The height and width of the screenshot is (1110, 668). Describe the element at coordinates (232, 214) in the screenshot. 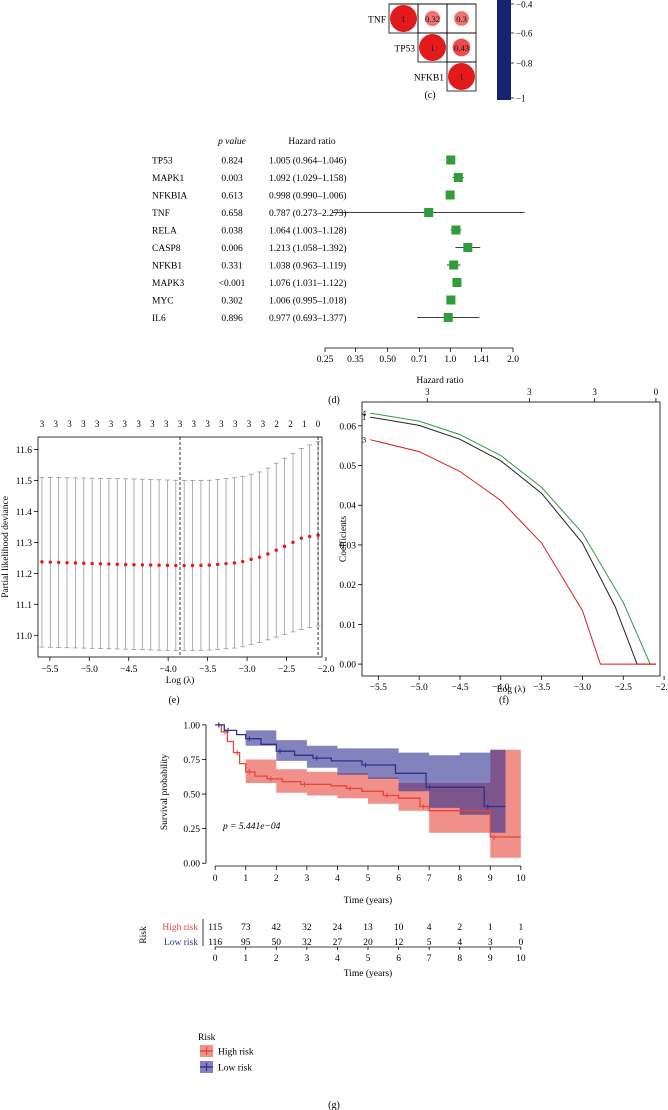

I see `forest-pvalue: 0.658` at that location.